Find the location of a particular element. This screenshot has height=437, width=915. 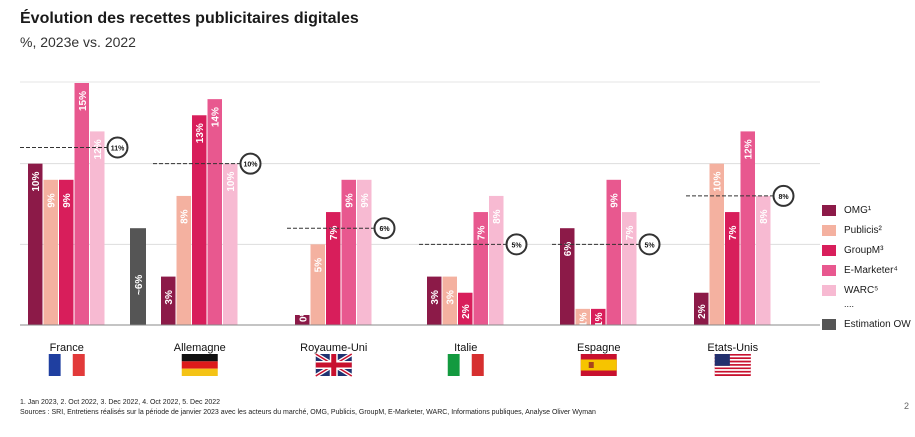

estimation-circle-etats-unis is located at coordinates (783, 195).